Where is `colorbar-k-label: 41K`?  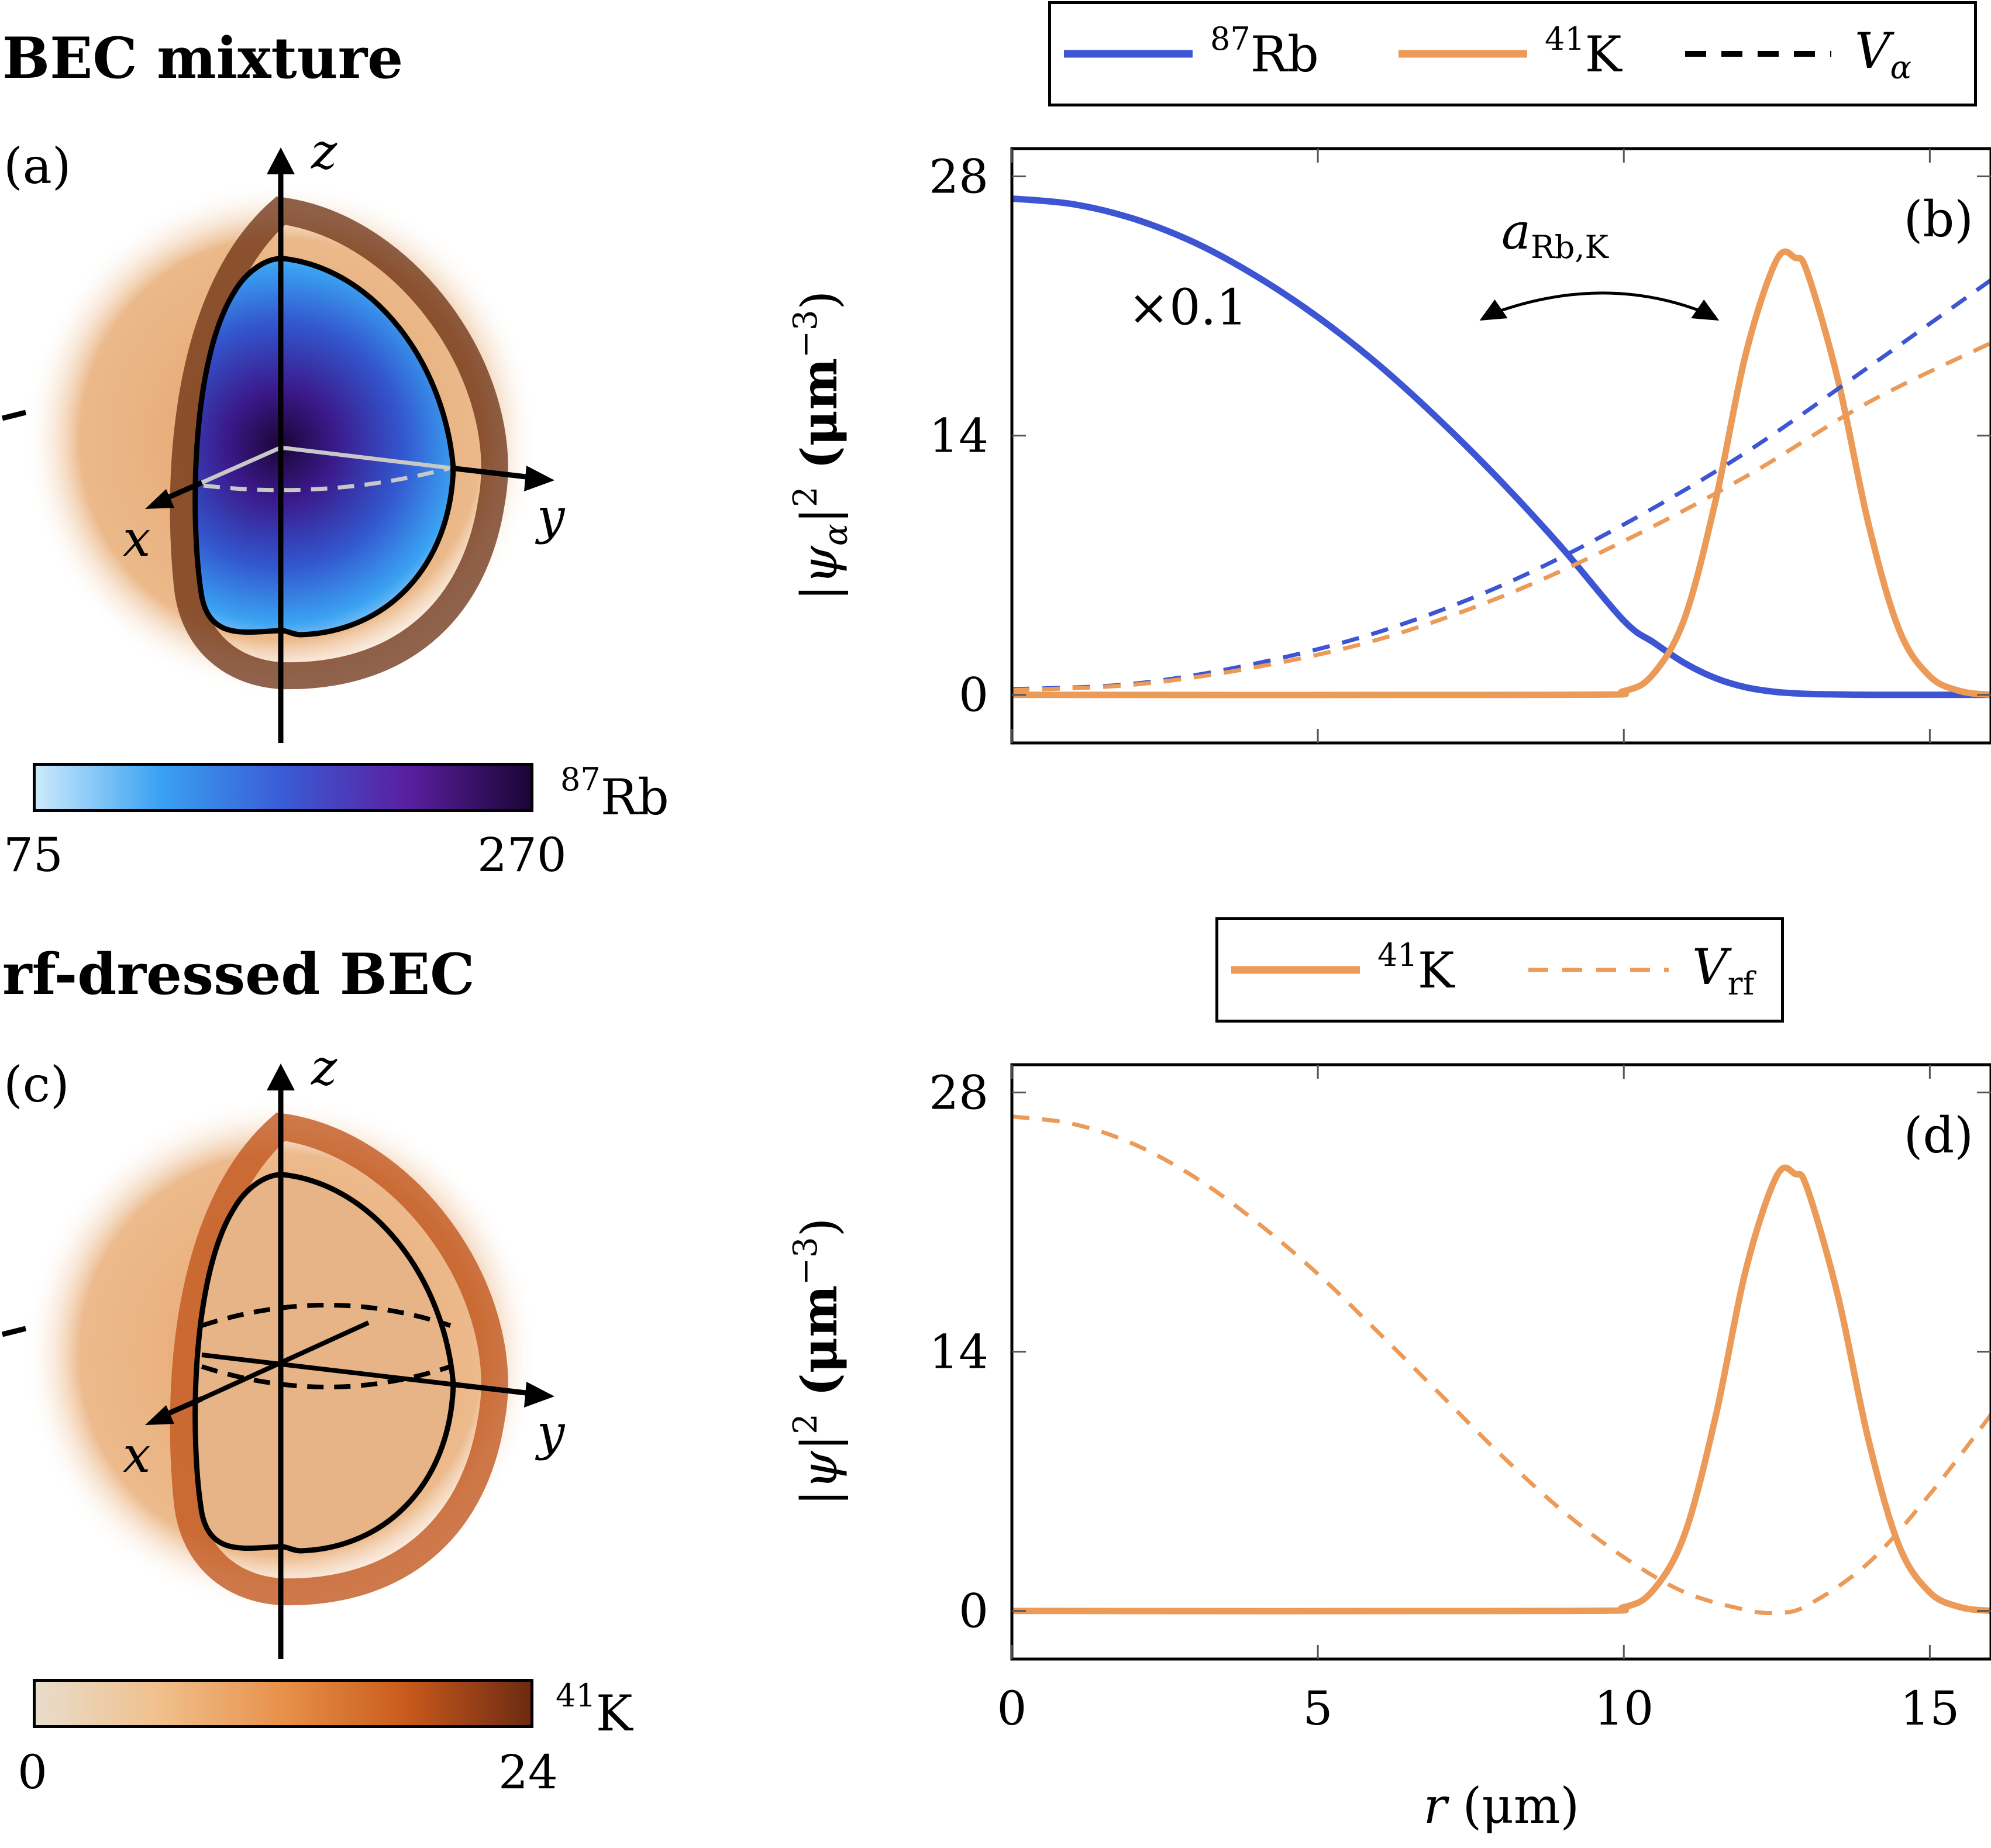 colorbar-k-label: 41K is located at coordinates (594, 1710).